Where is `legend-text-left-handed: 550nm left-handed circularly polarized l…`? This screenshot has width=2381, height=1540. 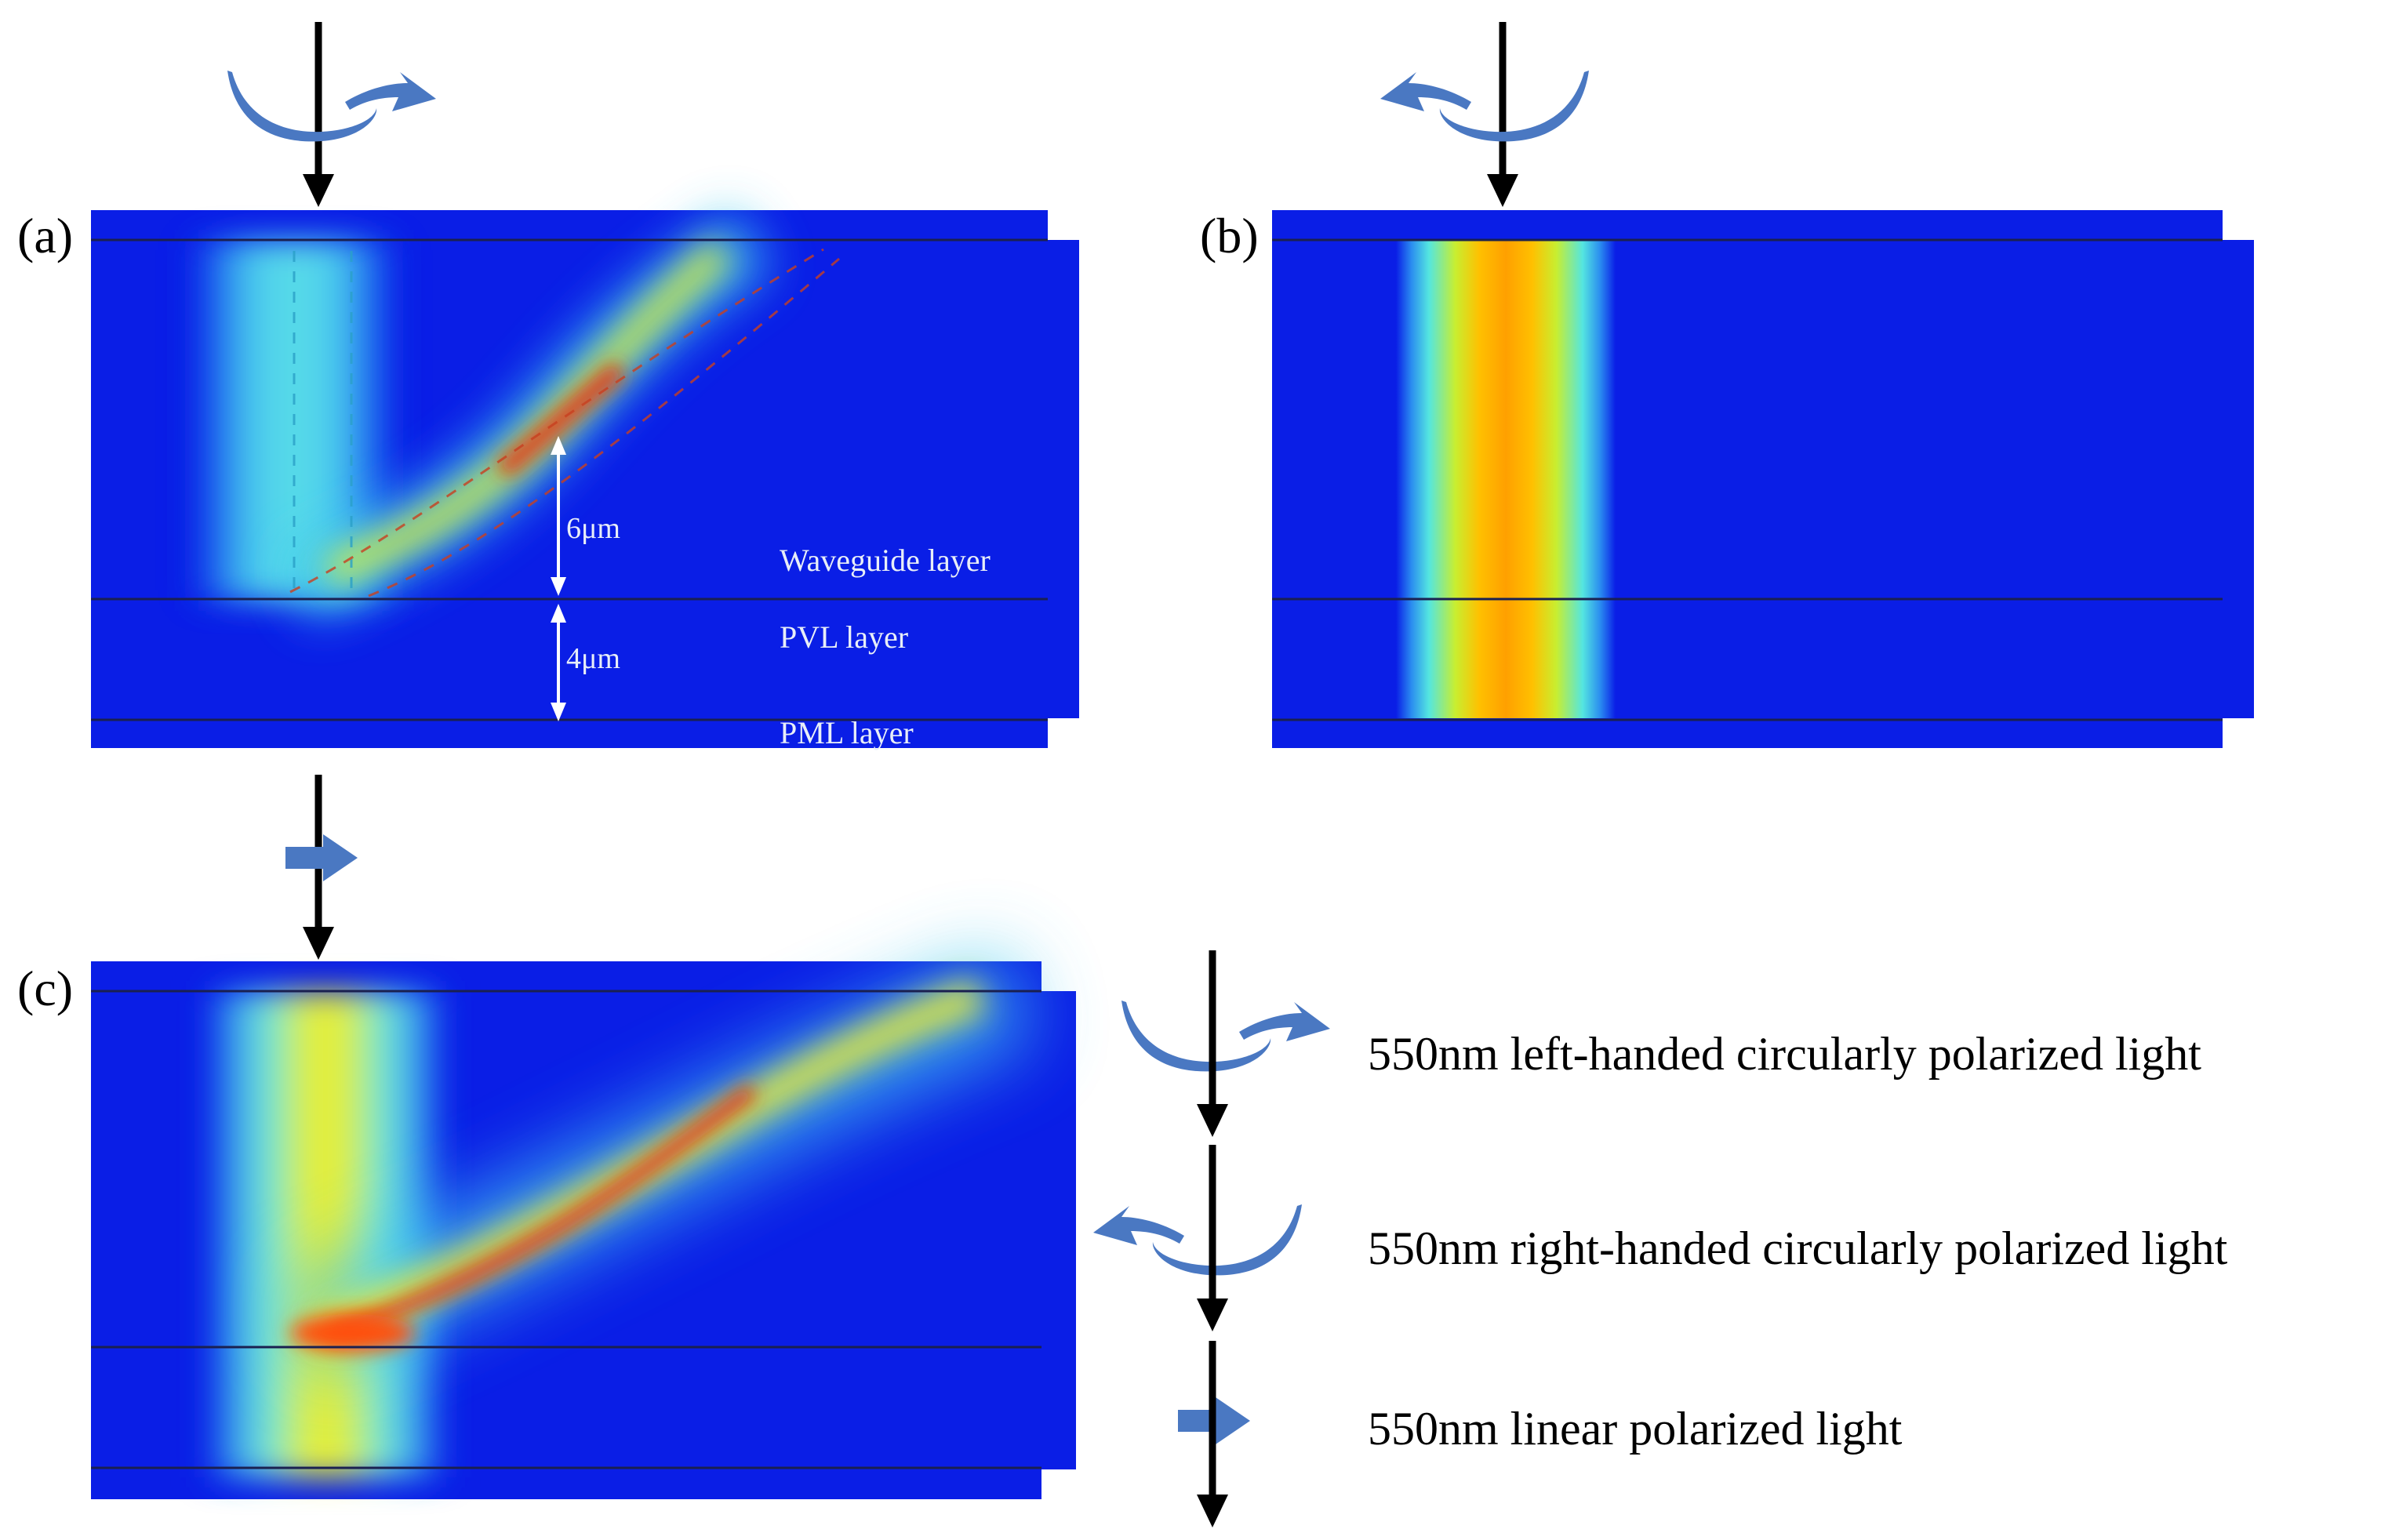
legend-text-left-handed: 550nm left-handed circularly polarized l… is located at coordinates (1784, 1054).